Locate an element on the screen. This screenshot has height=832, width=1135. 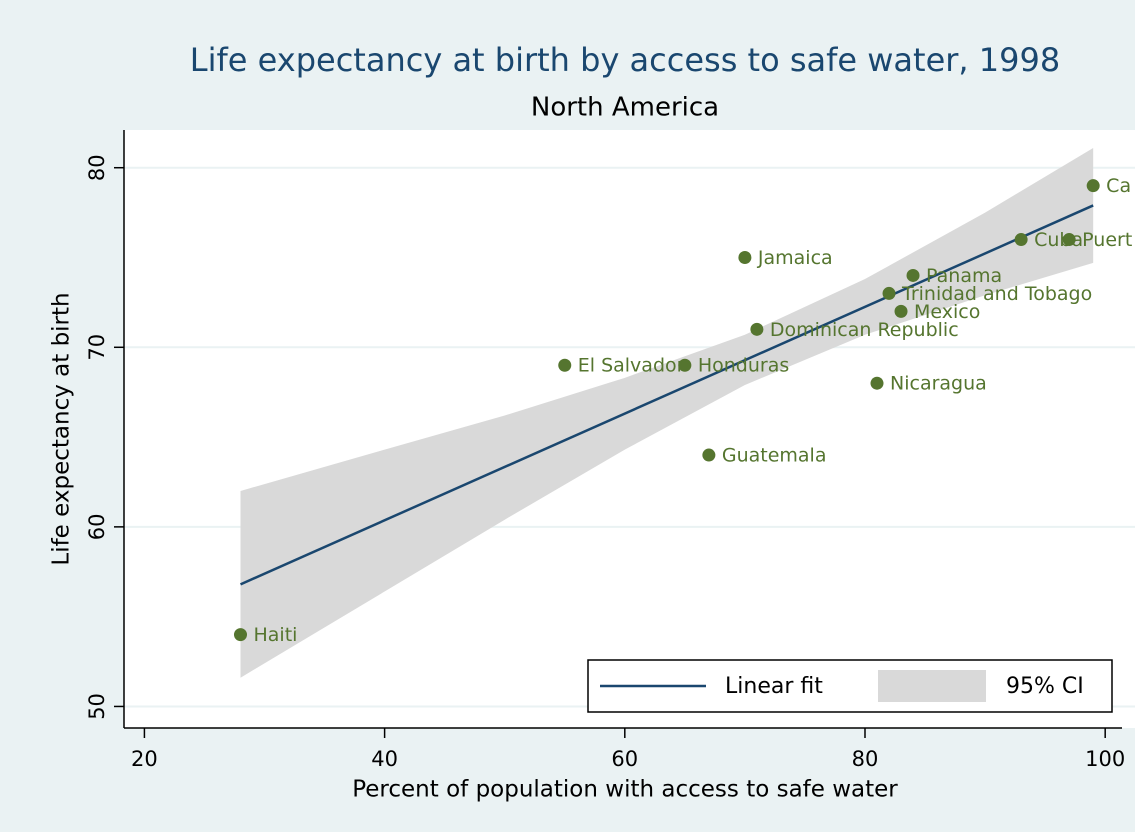
point-label: Guatemala is located at coordinates (774, 456).